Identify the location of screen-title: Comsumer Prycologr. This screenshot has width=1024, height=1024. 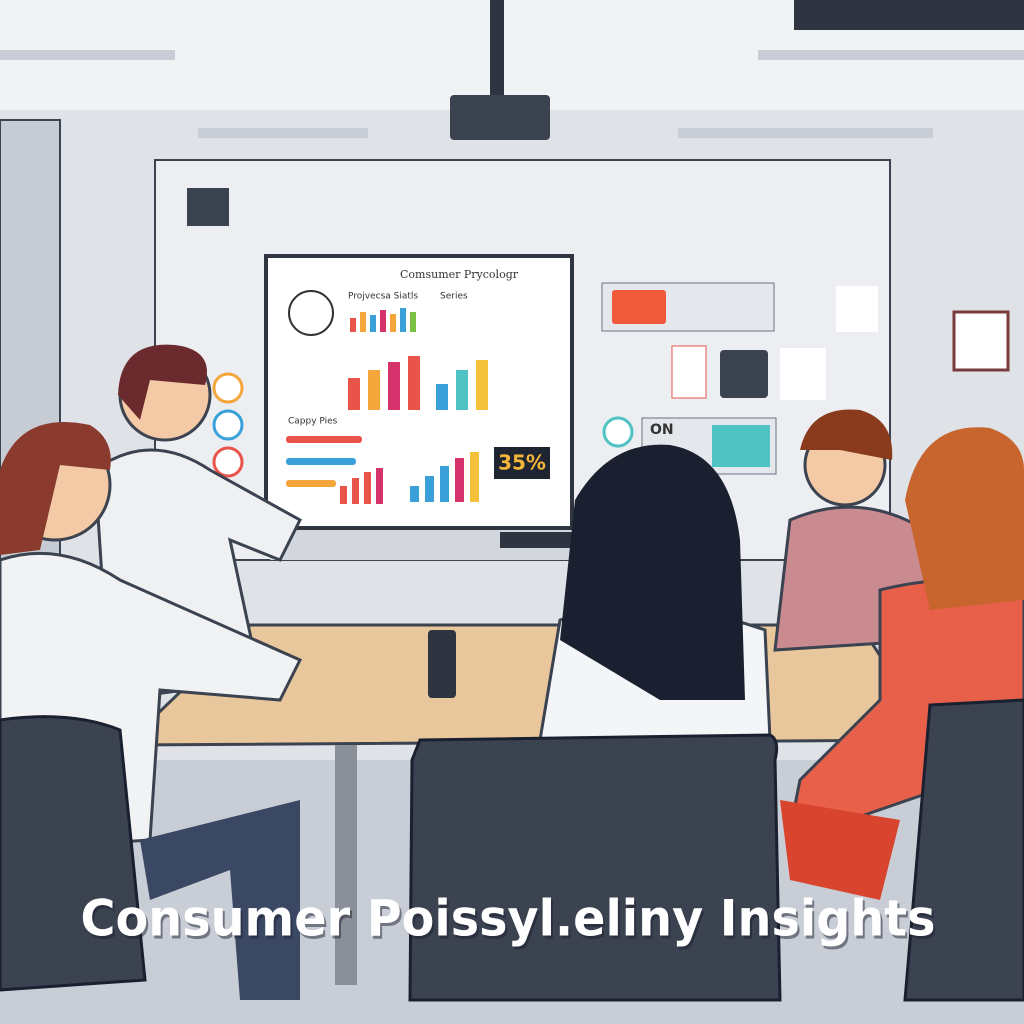
(459, 274).